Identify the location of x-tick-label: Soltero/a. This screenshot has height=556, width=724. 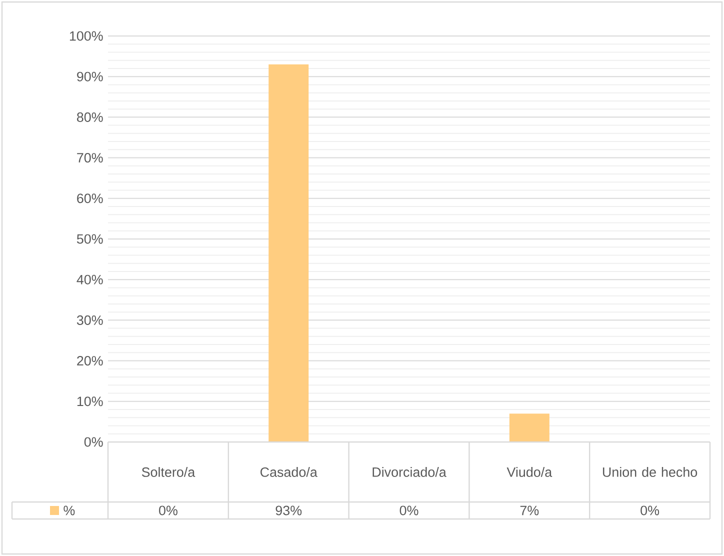
(169, 472).